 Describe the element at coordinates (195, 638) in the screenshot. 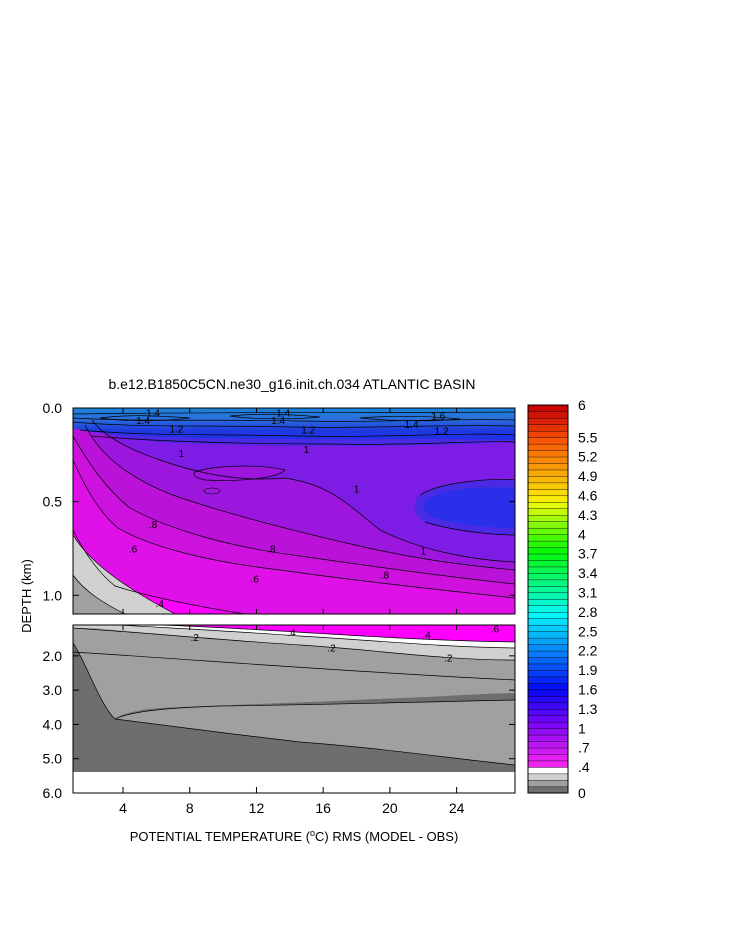

I see `contour-label: .2` at that location.